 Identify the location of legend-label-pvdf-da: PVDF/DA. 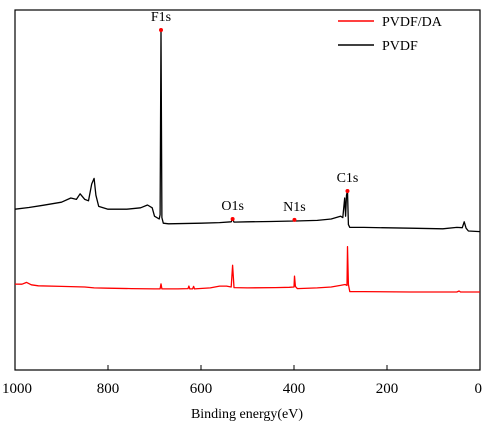
(412, 22).